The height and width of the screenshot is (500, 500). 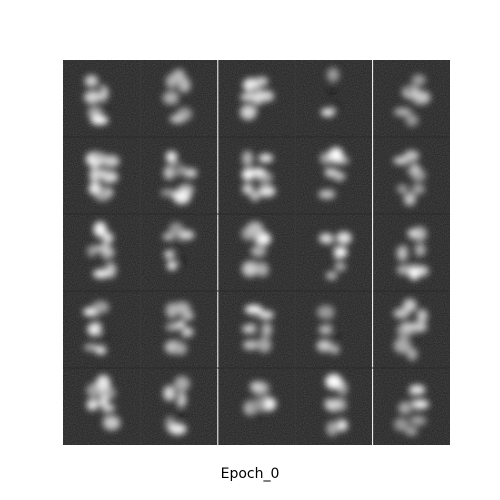 I want to click on sample-noise, so click(x=411, y=252).